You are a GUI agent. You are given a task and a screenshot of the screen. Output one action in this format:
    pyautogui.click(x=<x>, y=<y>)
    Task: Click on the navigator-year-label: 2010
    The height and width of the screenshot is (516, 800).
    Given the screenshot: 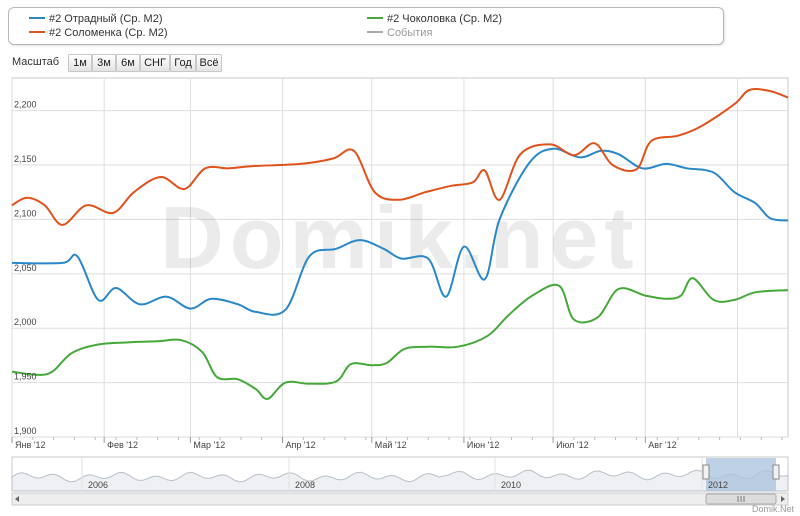 What is the action you would take?
    pyautogui.click(x=511, y=485)
    